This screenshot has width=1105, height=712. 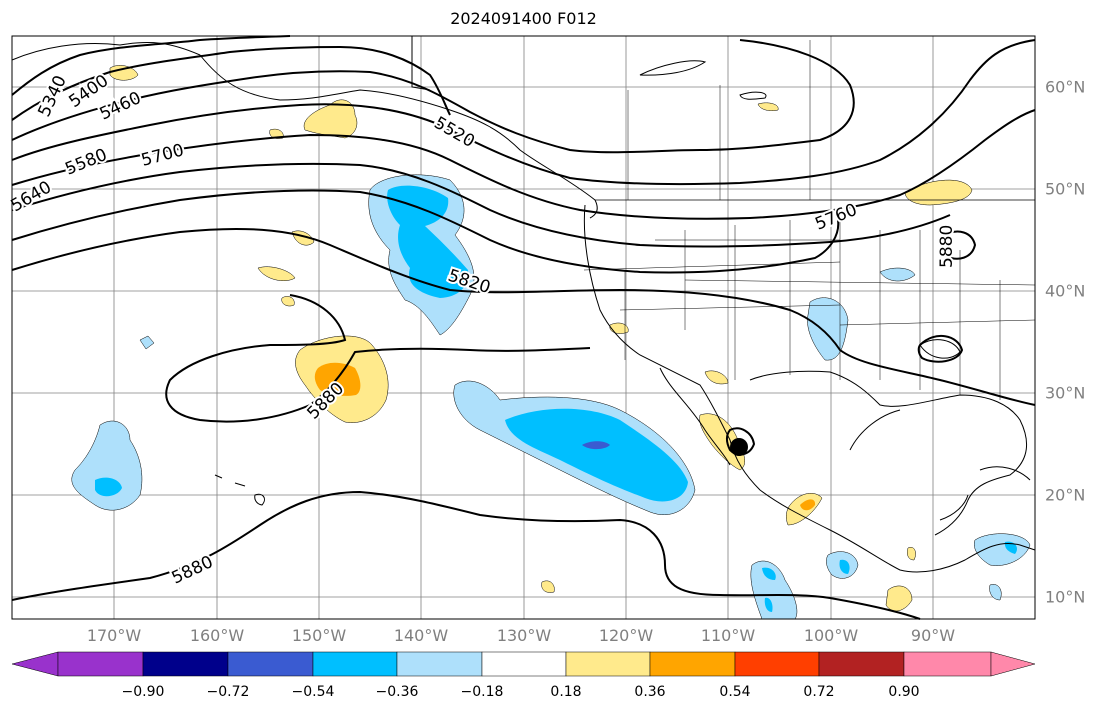 I want to click on colorbar-tick-label: 0.36, so click(x=650, y=692).